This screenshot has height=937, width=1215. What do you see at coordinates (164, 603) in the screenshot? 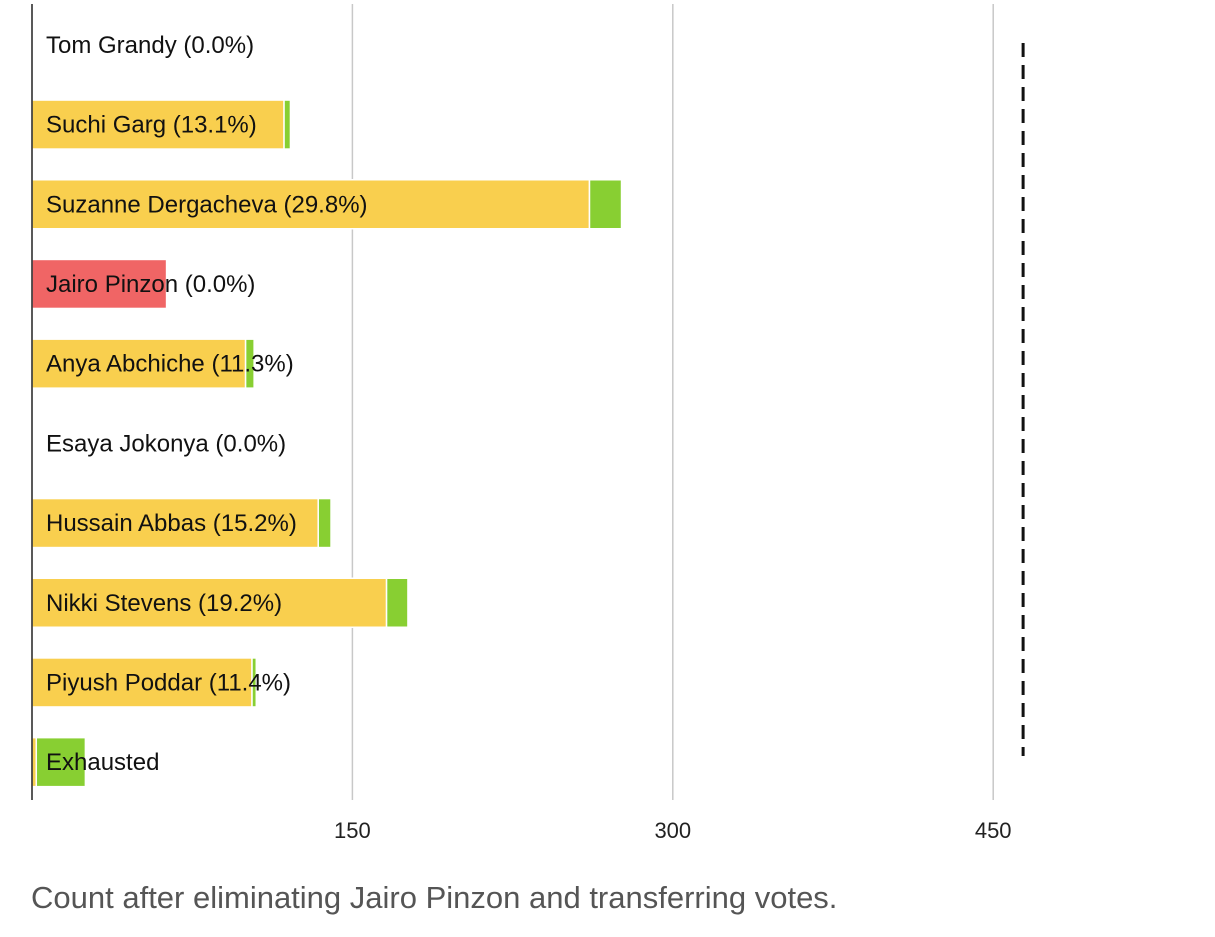
I see `bar-label: Nikki Stevens (19.2%)` at bounding box center [164, 603].